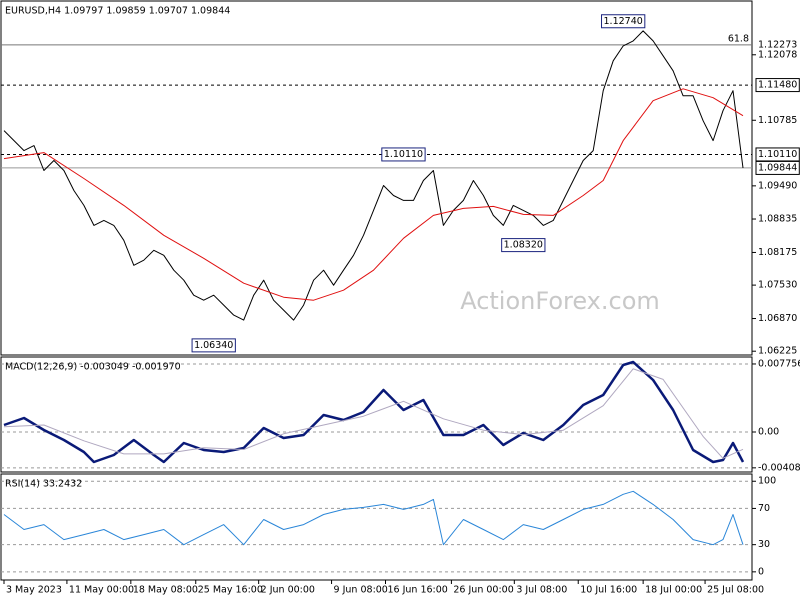  What do you see at coordinates (541, 590) in the screenshot?
I see `x-tick-label: 3 Jul 08:00` at bounding box center [541, 590].